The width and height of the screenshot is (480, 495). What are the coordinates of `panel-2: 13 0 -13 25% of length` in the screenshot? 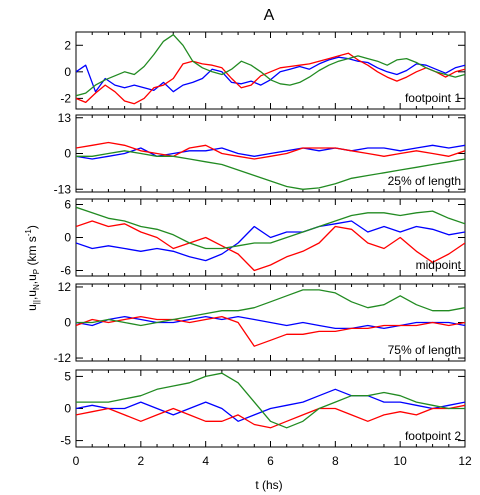 It's located at (260, 153).